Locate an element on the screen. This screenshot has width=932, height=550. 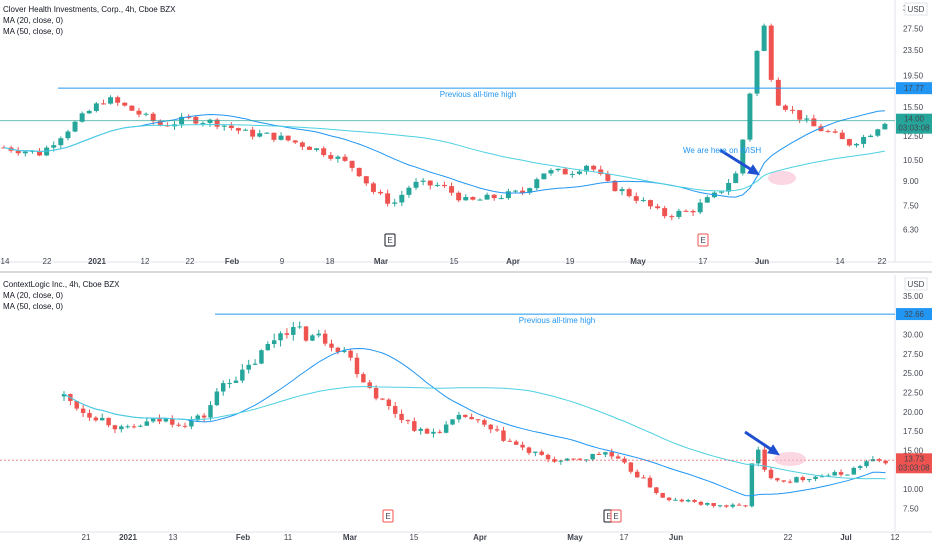
x-tick-label: Feb is located at coordinates (232, 261).